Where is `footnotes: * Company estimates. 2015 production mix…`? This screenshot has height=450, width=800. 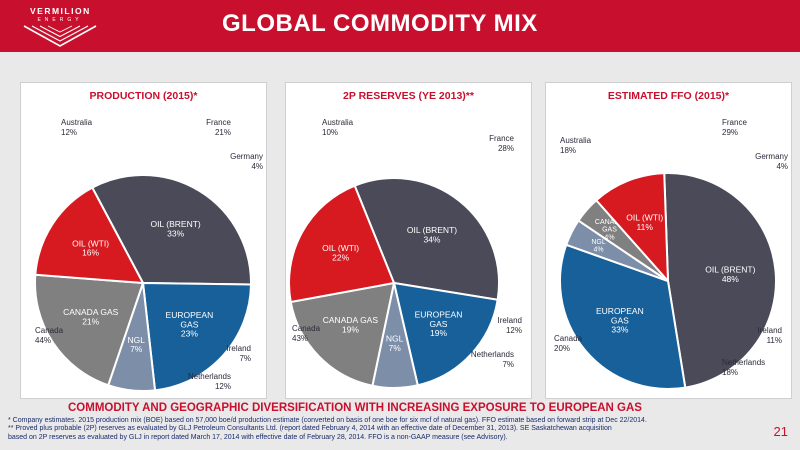 footnotes: * Company estimates. 2015 production mix… is located at coordinates (378, 429).